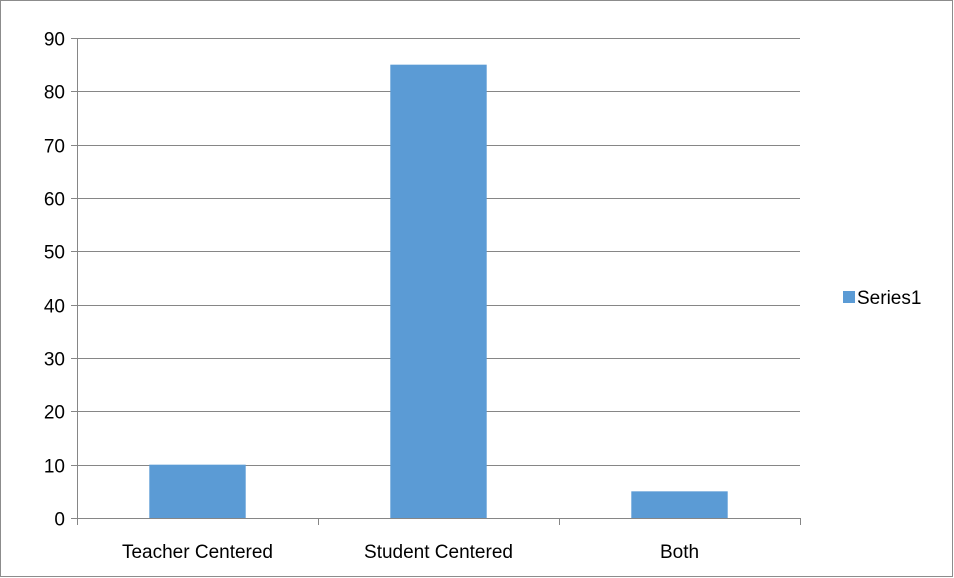 This screenshot has height=578, width=954. Describe the element at coordinates (197, 552) in the screenshot. I see `x-tick-label: Teacher Centered` at that location.